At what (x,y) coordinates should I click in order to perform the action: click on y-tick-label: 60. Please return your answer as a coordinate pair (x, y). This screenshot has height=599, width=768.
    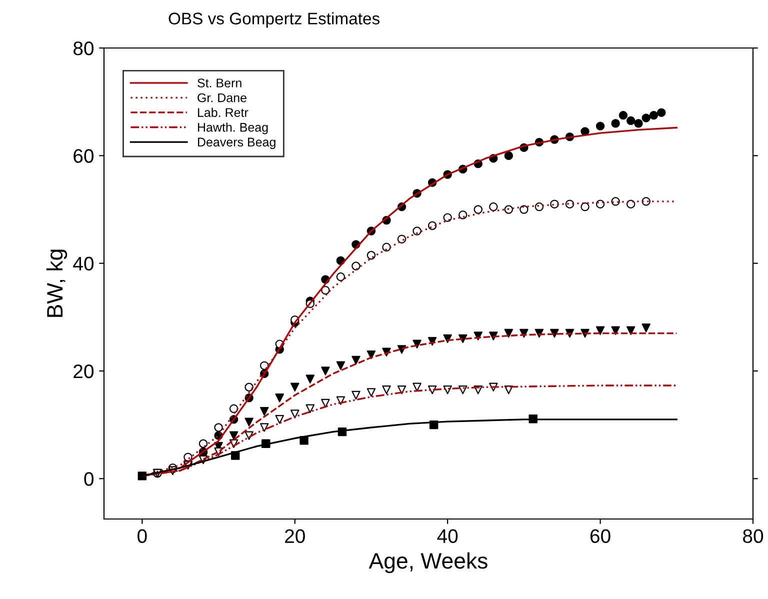
    Looking at the image, I should click on (84, 156).